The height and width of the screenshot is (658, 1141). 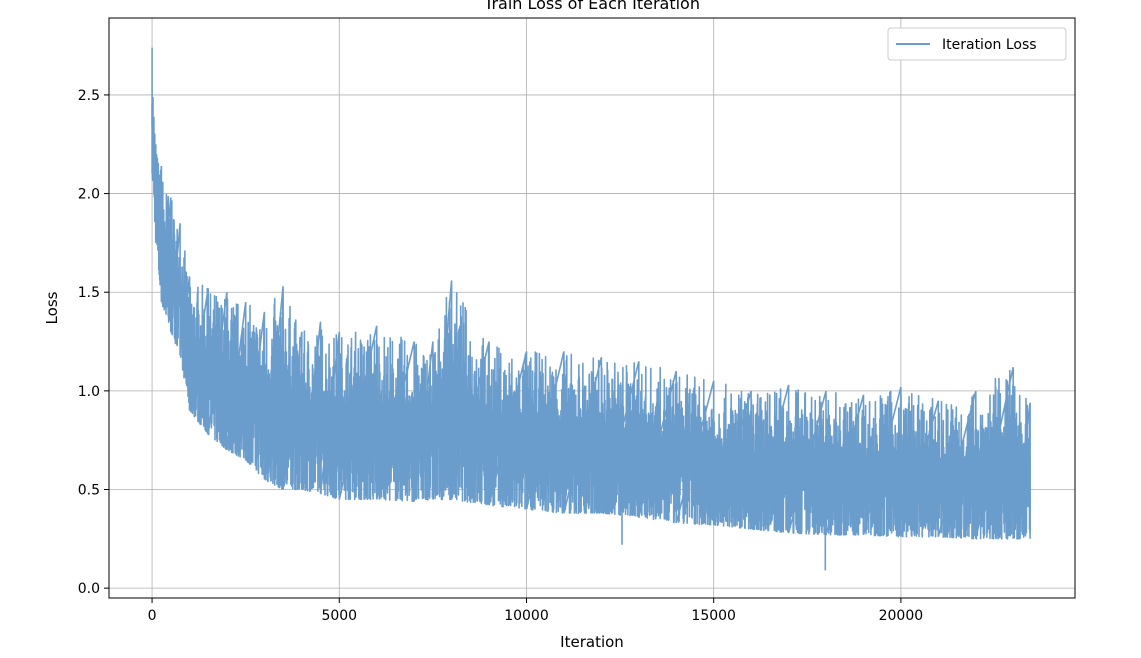 I want to click on y-tick-label: 2.5, so click(x=89, y=96).